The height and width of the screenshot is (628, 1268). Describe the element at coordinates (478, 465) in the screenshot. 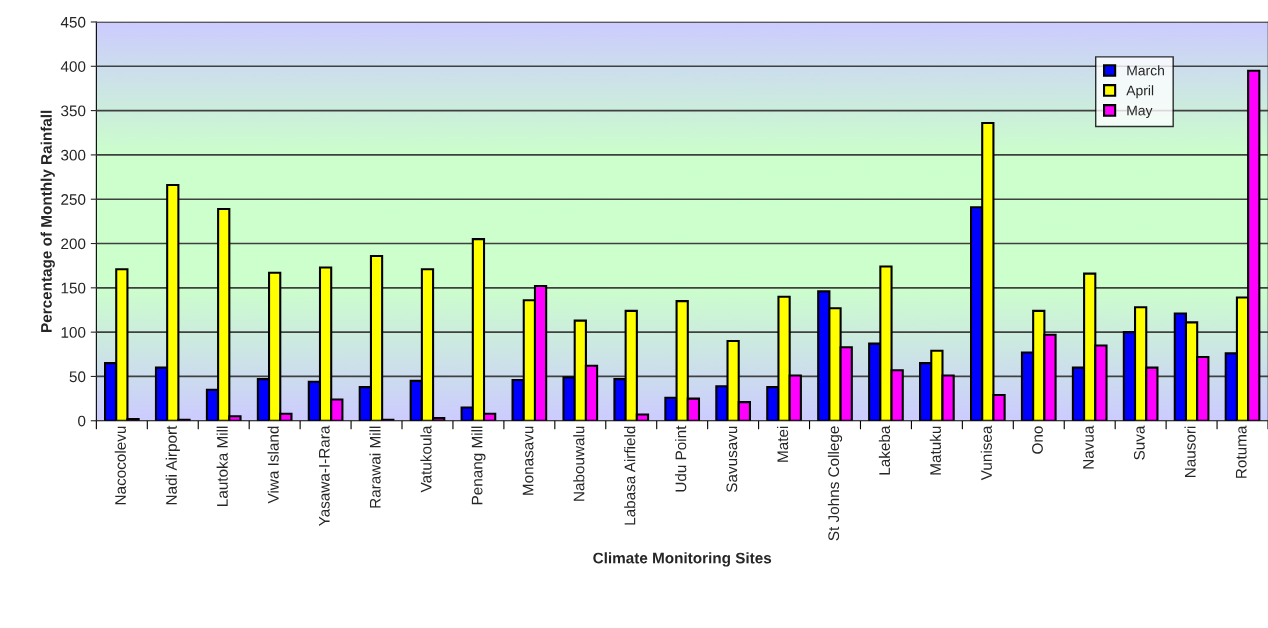

I see `x-tick-label: Penang Mill` at that location.